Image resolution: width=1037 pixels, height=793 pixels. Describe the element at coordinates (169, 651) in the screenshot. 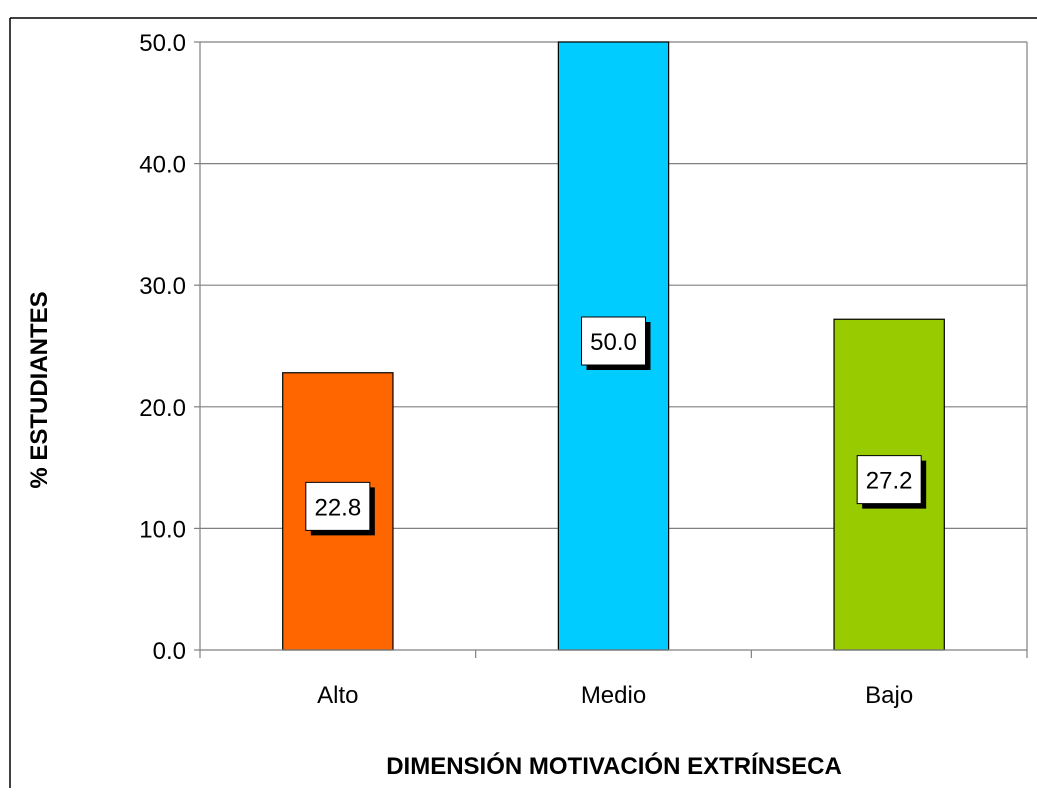

I see `y-tick-label: 0.0` at that location.